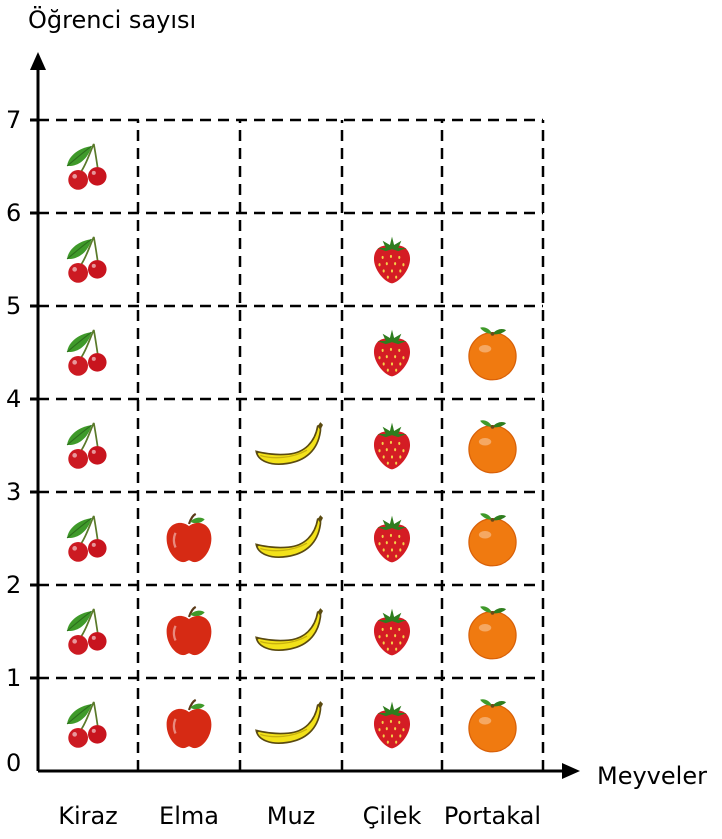 The image size is (722, 839). I want to click on x-tick-label: Portakal, so click(492, 816).